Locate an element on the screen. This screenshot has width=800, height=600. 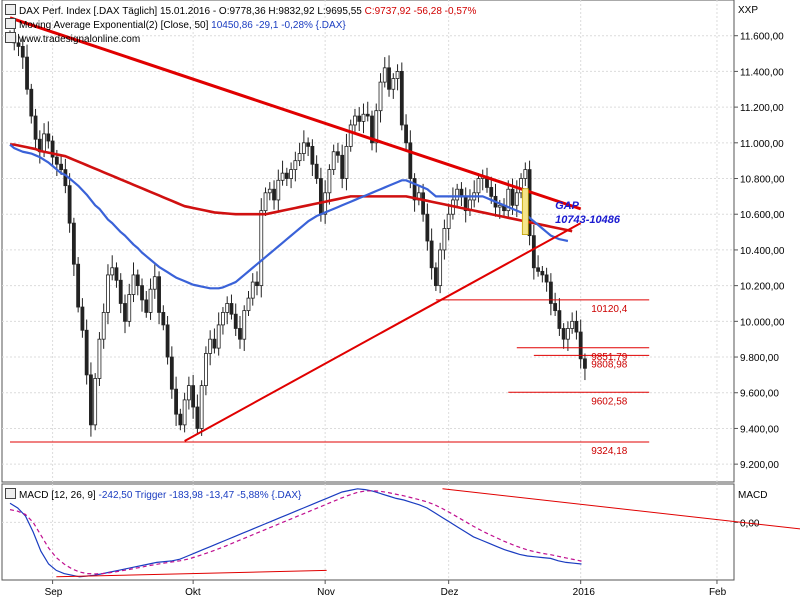
y-tick-label: 9.400,00 is located at coordinates (759, 429).